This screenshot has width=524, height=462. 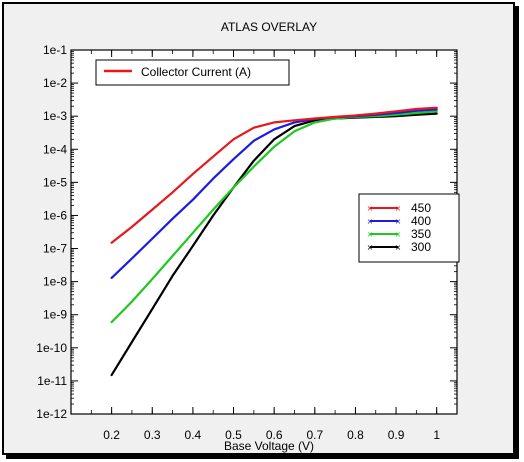 I want to click on legend-label-350: 350, so click(x=421, y=234).